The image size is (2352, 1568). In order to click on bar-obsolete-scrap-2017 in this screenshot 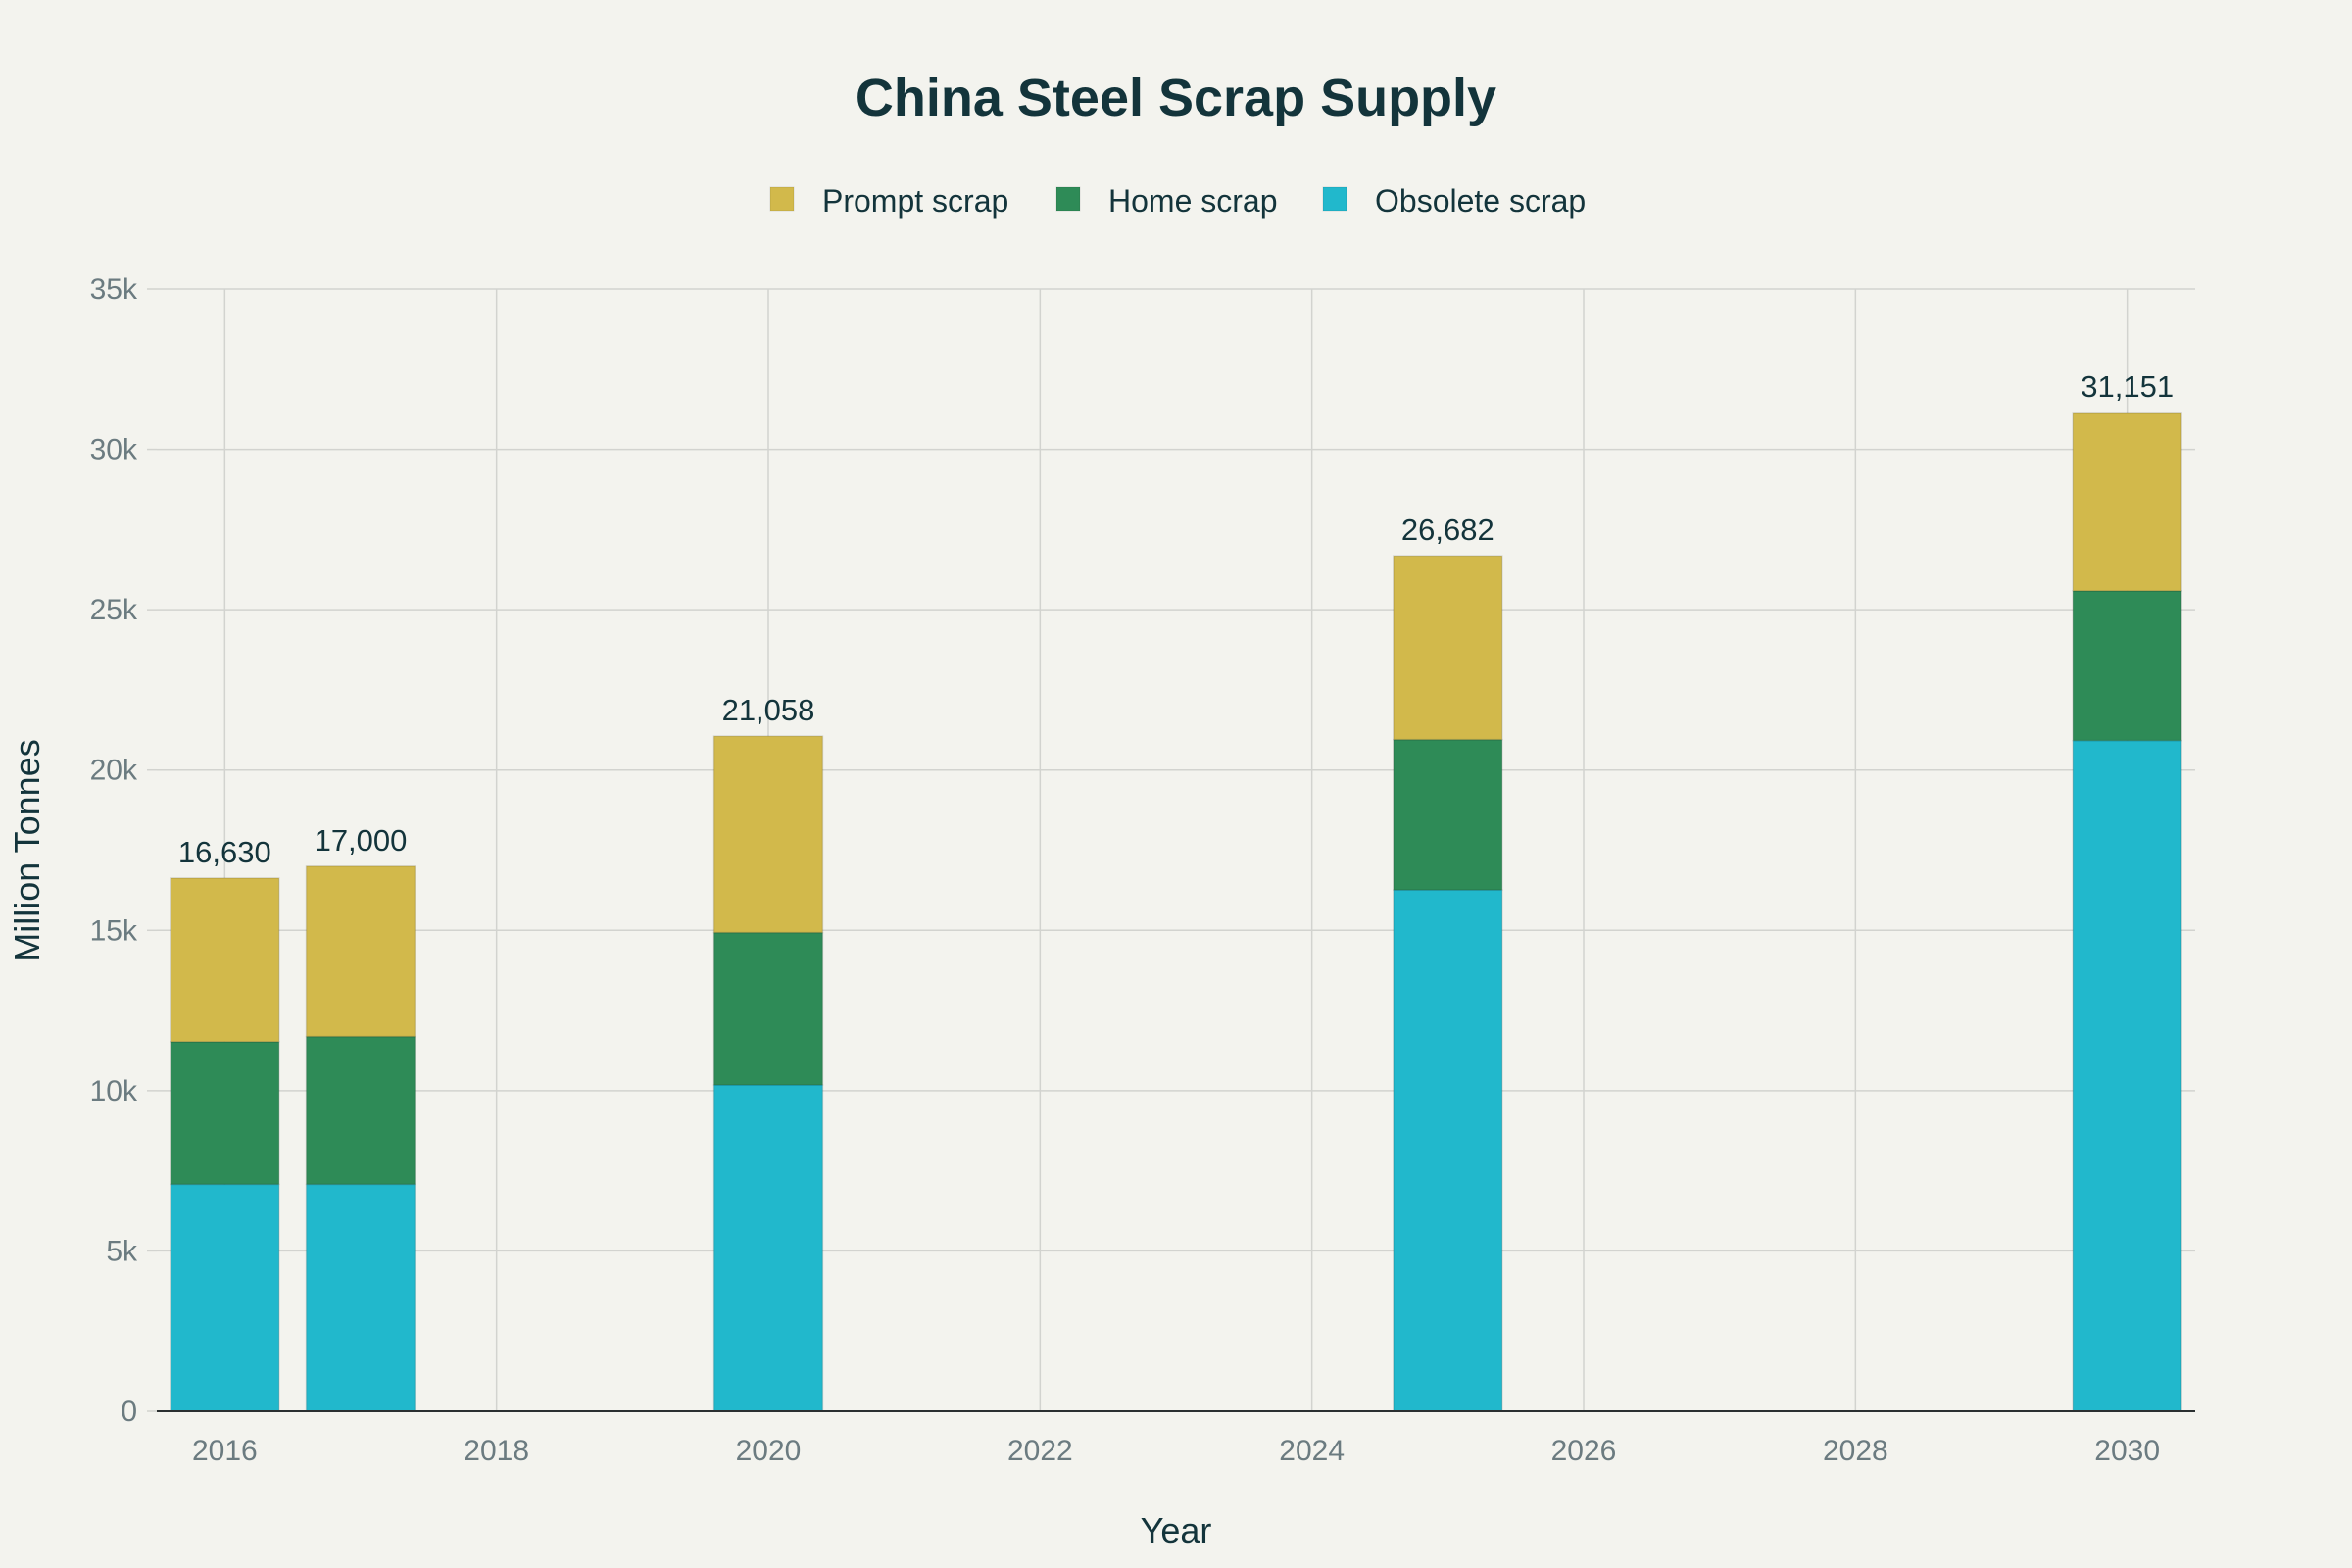, I will do `click(360, 1297)`.